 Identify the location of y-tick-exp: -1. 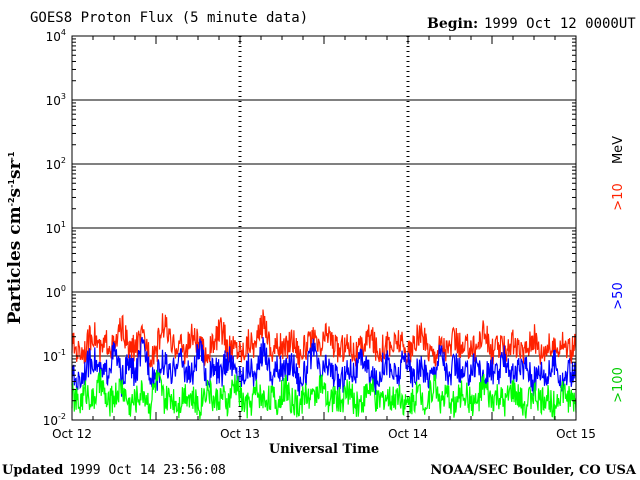
(62, 352).